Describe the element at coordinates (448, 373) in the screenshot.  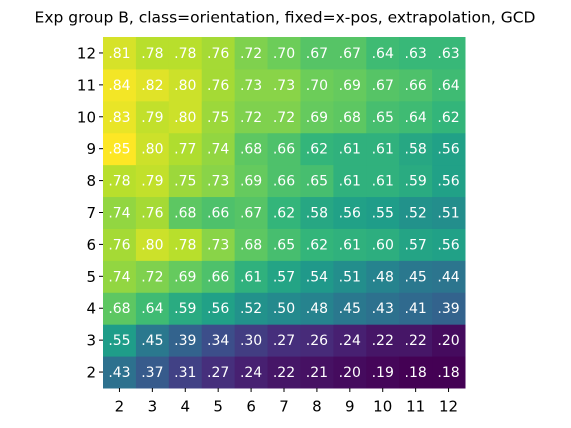
I see `cell-label: .18` at that location.